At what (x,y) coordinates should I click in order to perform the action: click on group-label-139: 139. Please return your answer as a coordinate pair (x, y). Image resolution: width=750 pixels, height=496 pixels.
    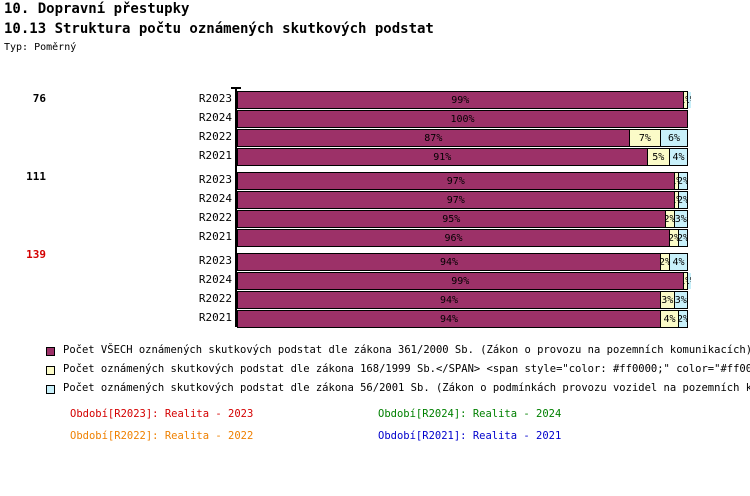
    Looking at the image, I should click on (36, 254).